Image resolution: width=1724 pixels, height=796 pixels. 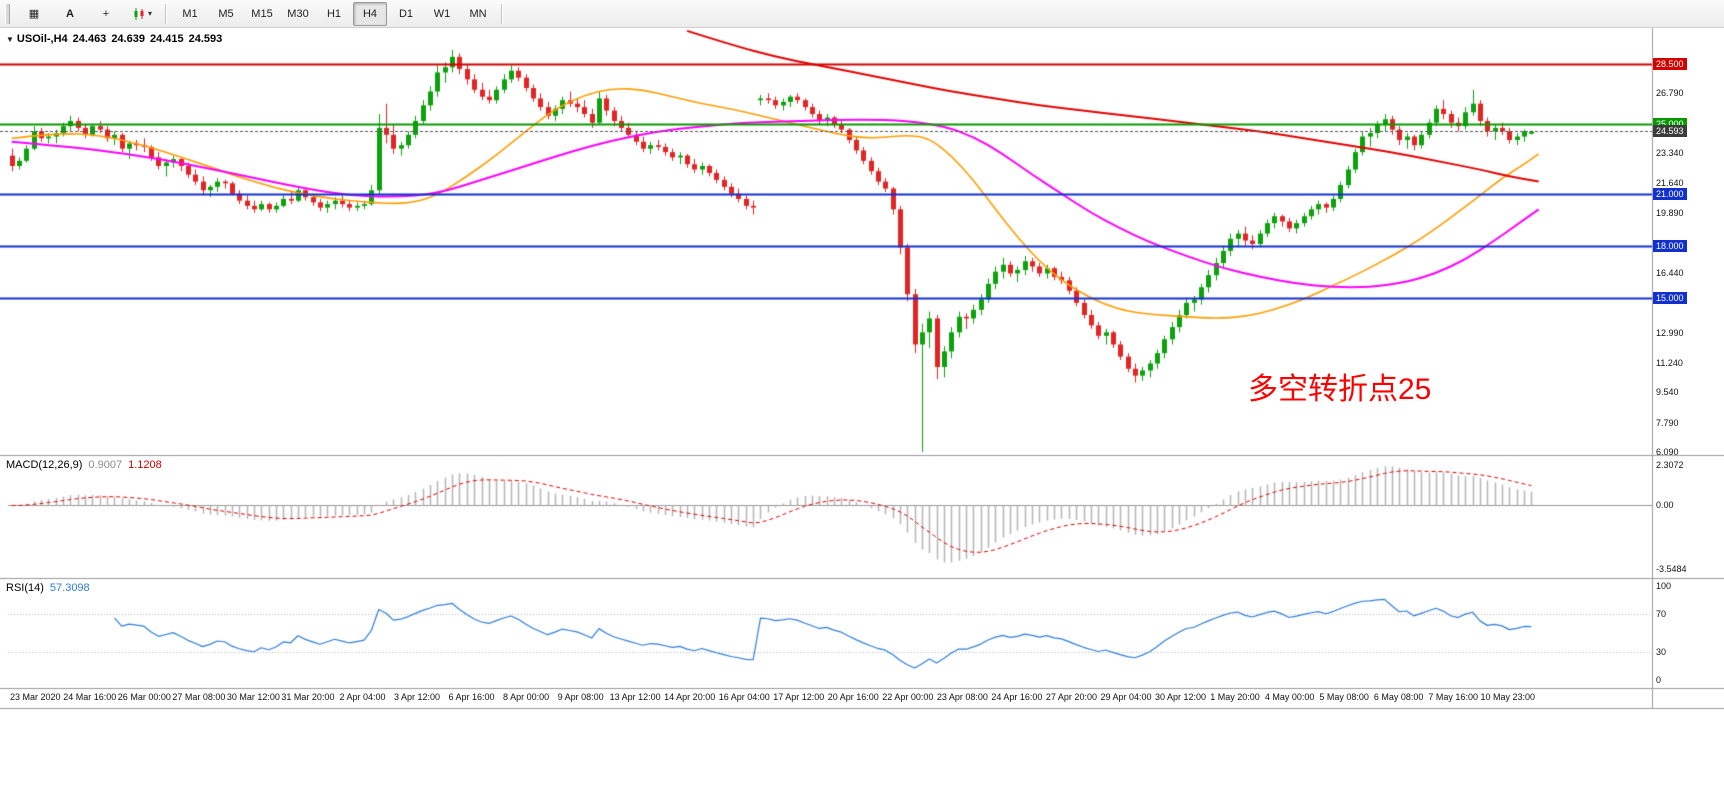 I want to click on macd-header: MACD(12,26,9) 0.9007 1.1208, so click(x=87, y=465).